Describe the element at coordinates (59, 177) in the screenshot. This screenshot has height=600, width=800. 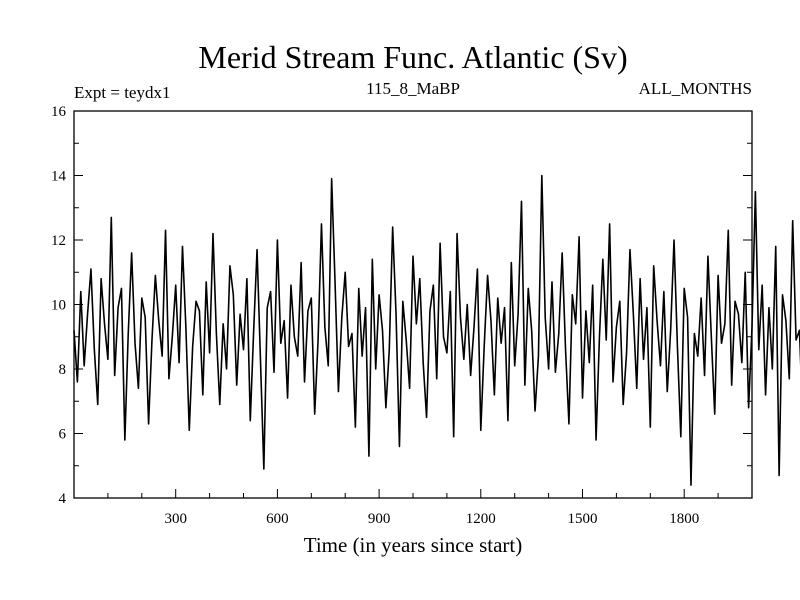
I see `y-tick-label: 14` at that location.